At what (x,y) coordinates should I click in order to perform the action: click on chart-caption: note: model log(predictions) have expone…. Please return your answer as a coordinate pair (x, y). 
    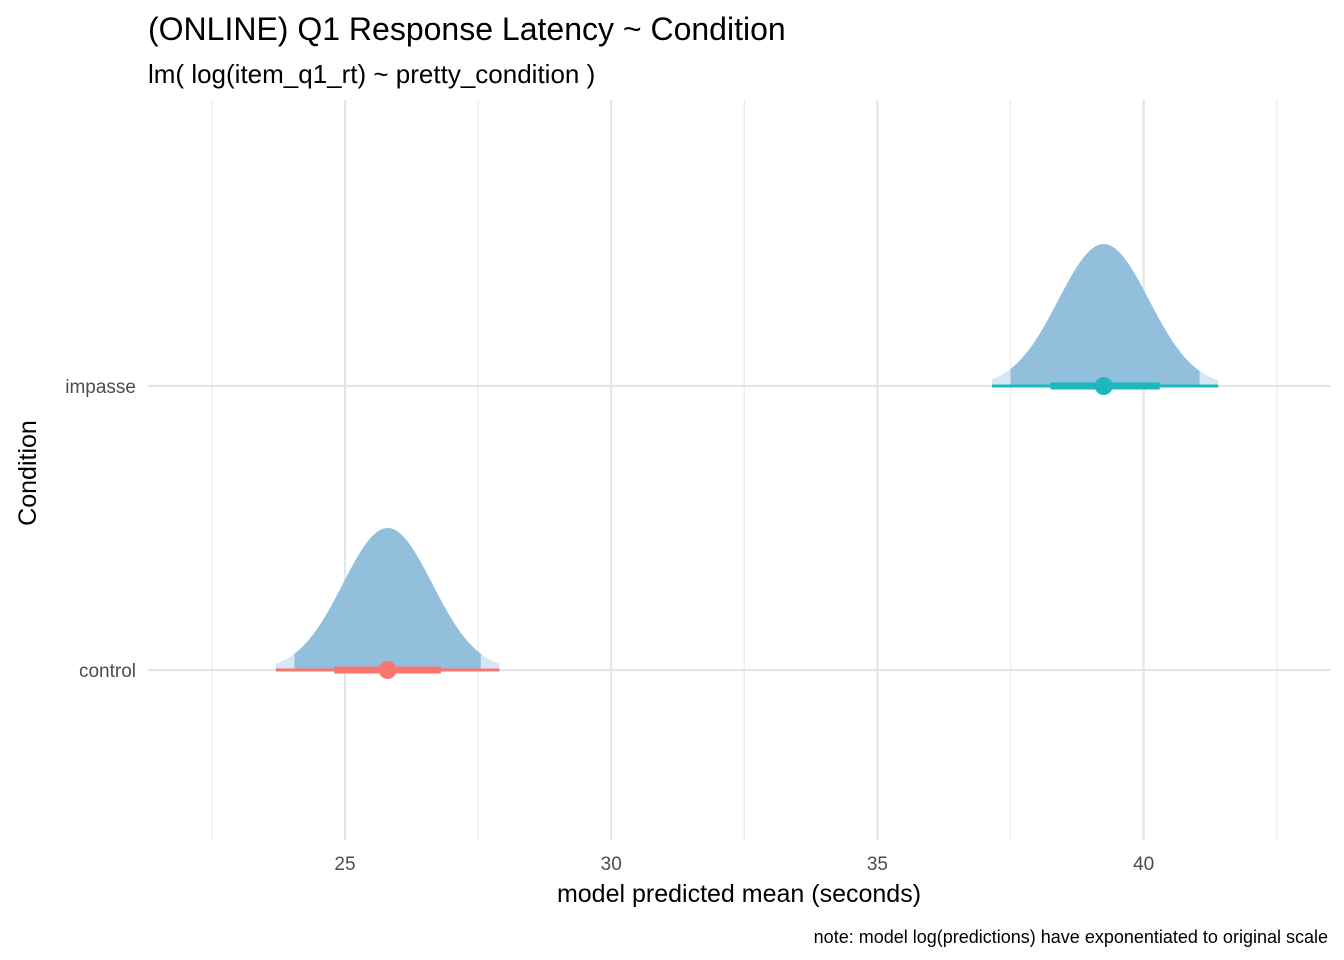
    Looking at the image, I should click on (1071, 937).